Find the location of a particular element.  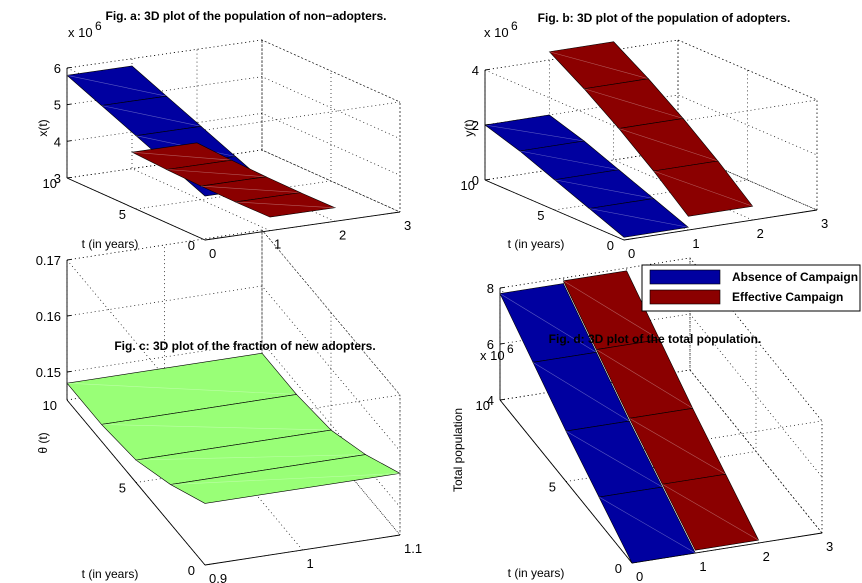

z-tick-label: 0.16 is located at coordinates (48, 316).